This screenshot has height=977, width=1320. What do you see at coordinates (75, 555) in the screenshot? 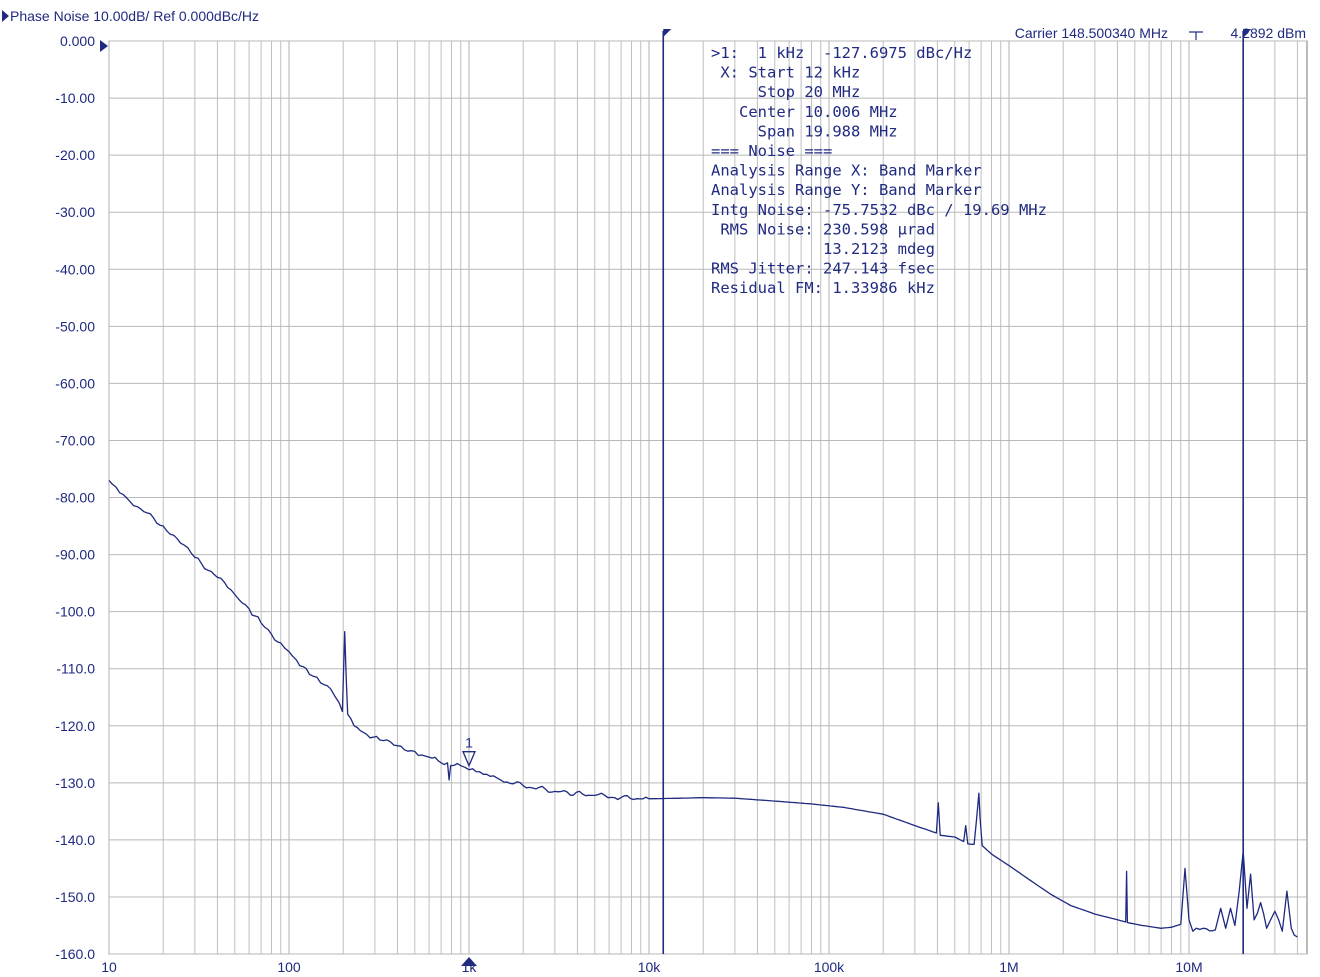
I see `y-tick-label: -90.00` at bounding box center [75, 555].